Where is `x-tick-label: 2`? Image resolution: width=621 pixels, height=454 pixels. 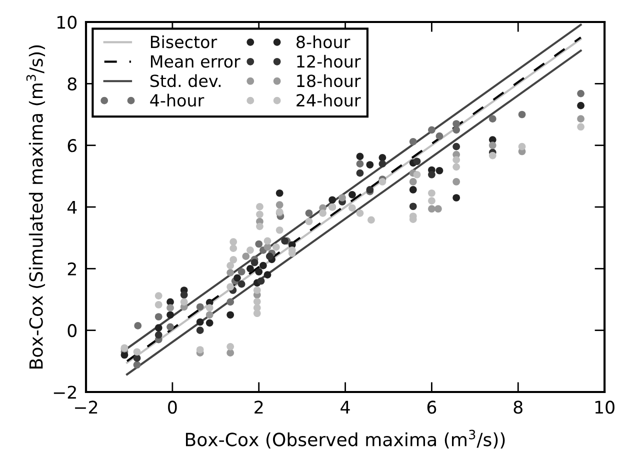
x-tick-label: 2 is located at coordinates (258, 407).